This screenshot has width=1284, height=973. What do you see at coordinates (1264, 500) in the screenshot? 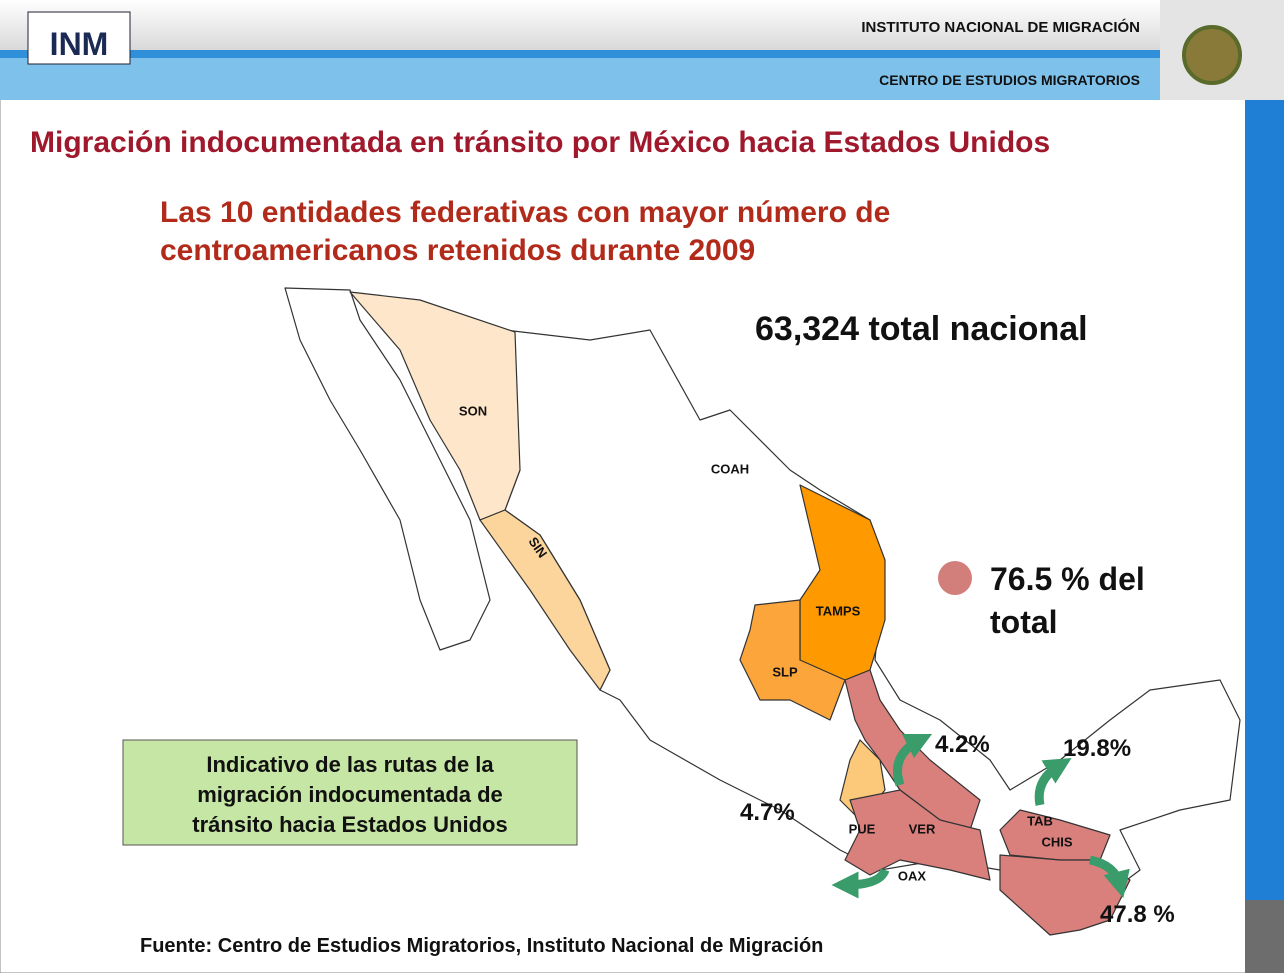
I see `side-bar` at bounding box center [1264, 500].